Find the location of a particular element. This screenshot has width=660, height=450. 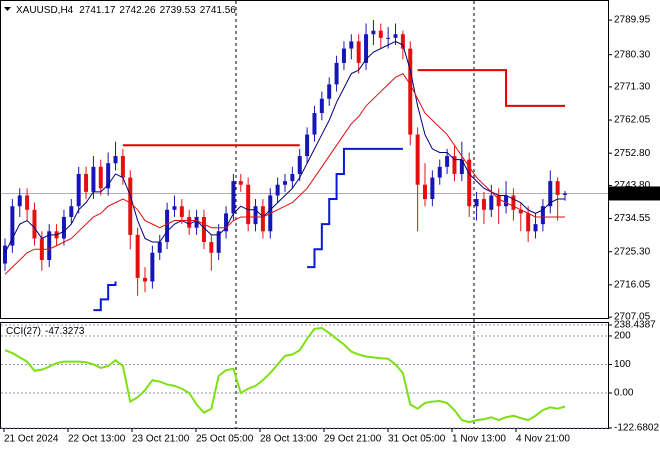

indicator-line is located at coordinates (343, 108).